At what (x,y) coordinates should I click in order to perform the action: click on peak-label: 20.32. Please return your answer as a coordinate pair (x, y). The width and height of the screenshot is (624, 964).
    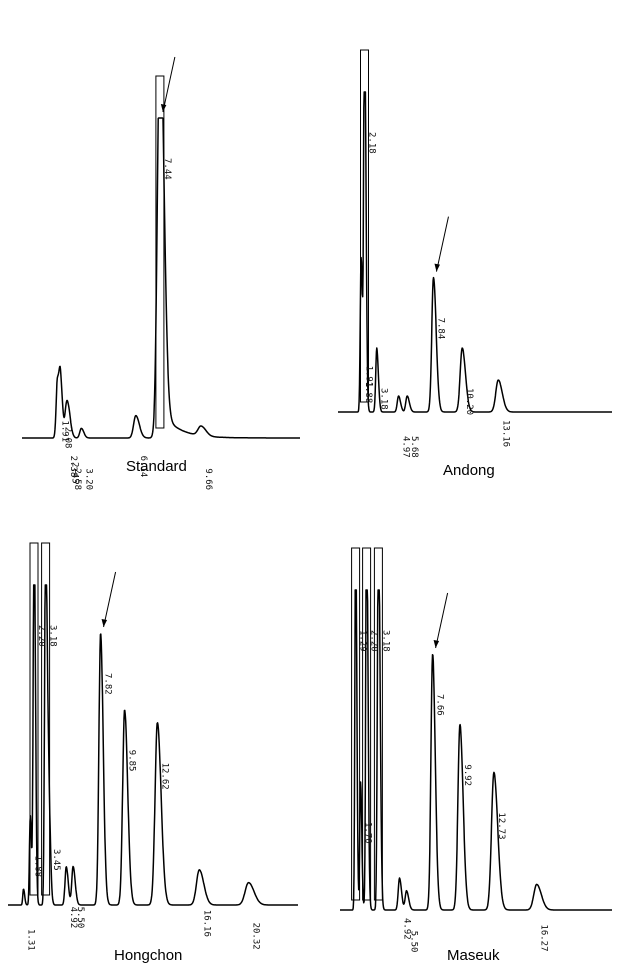
    Looking at the image, I should click on (256, 936).